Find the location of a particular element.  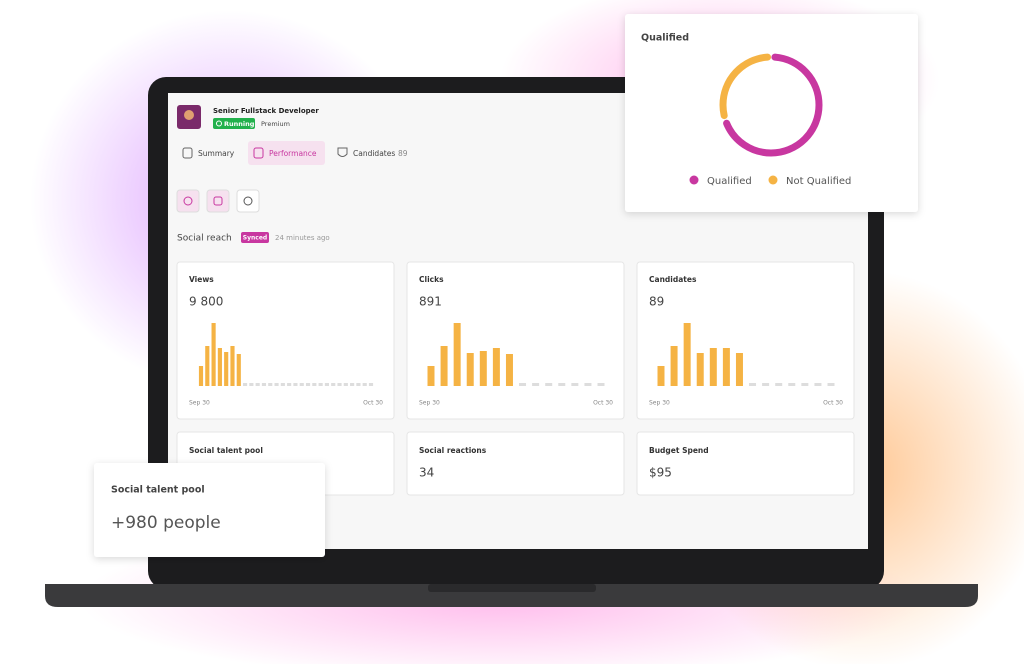

avatar-face is located at coordinates (189, 115).